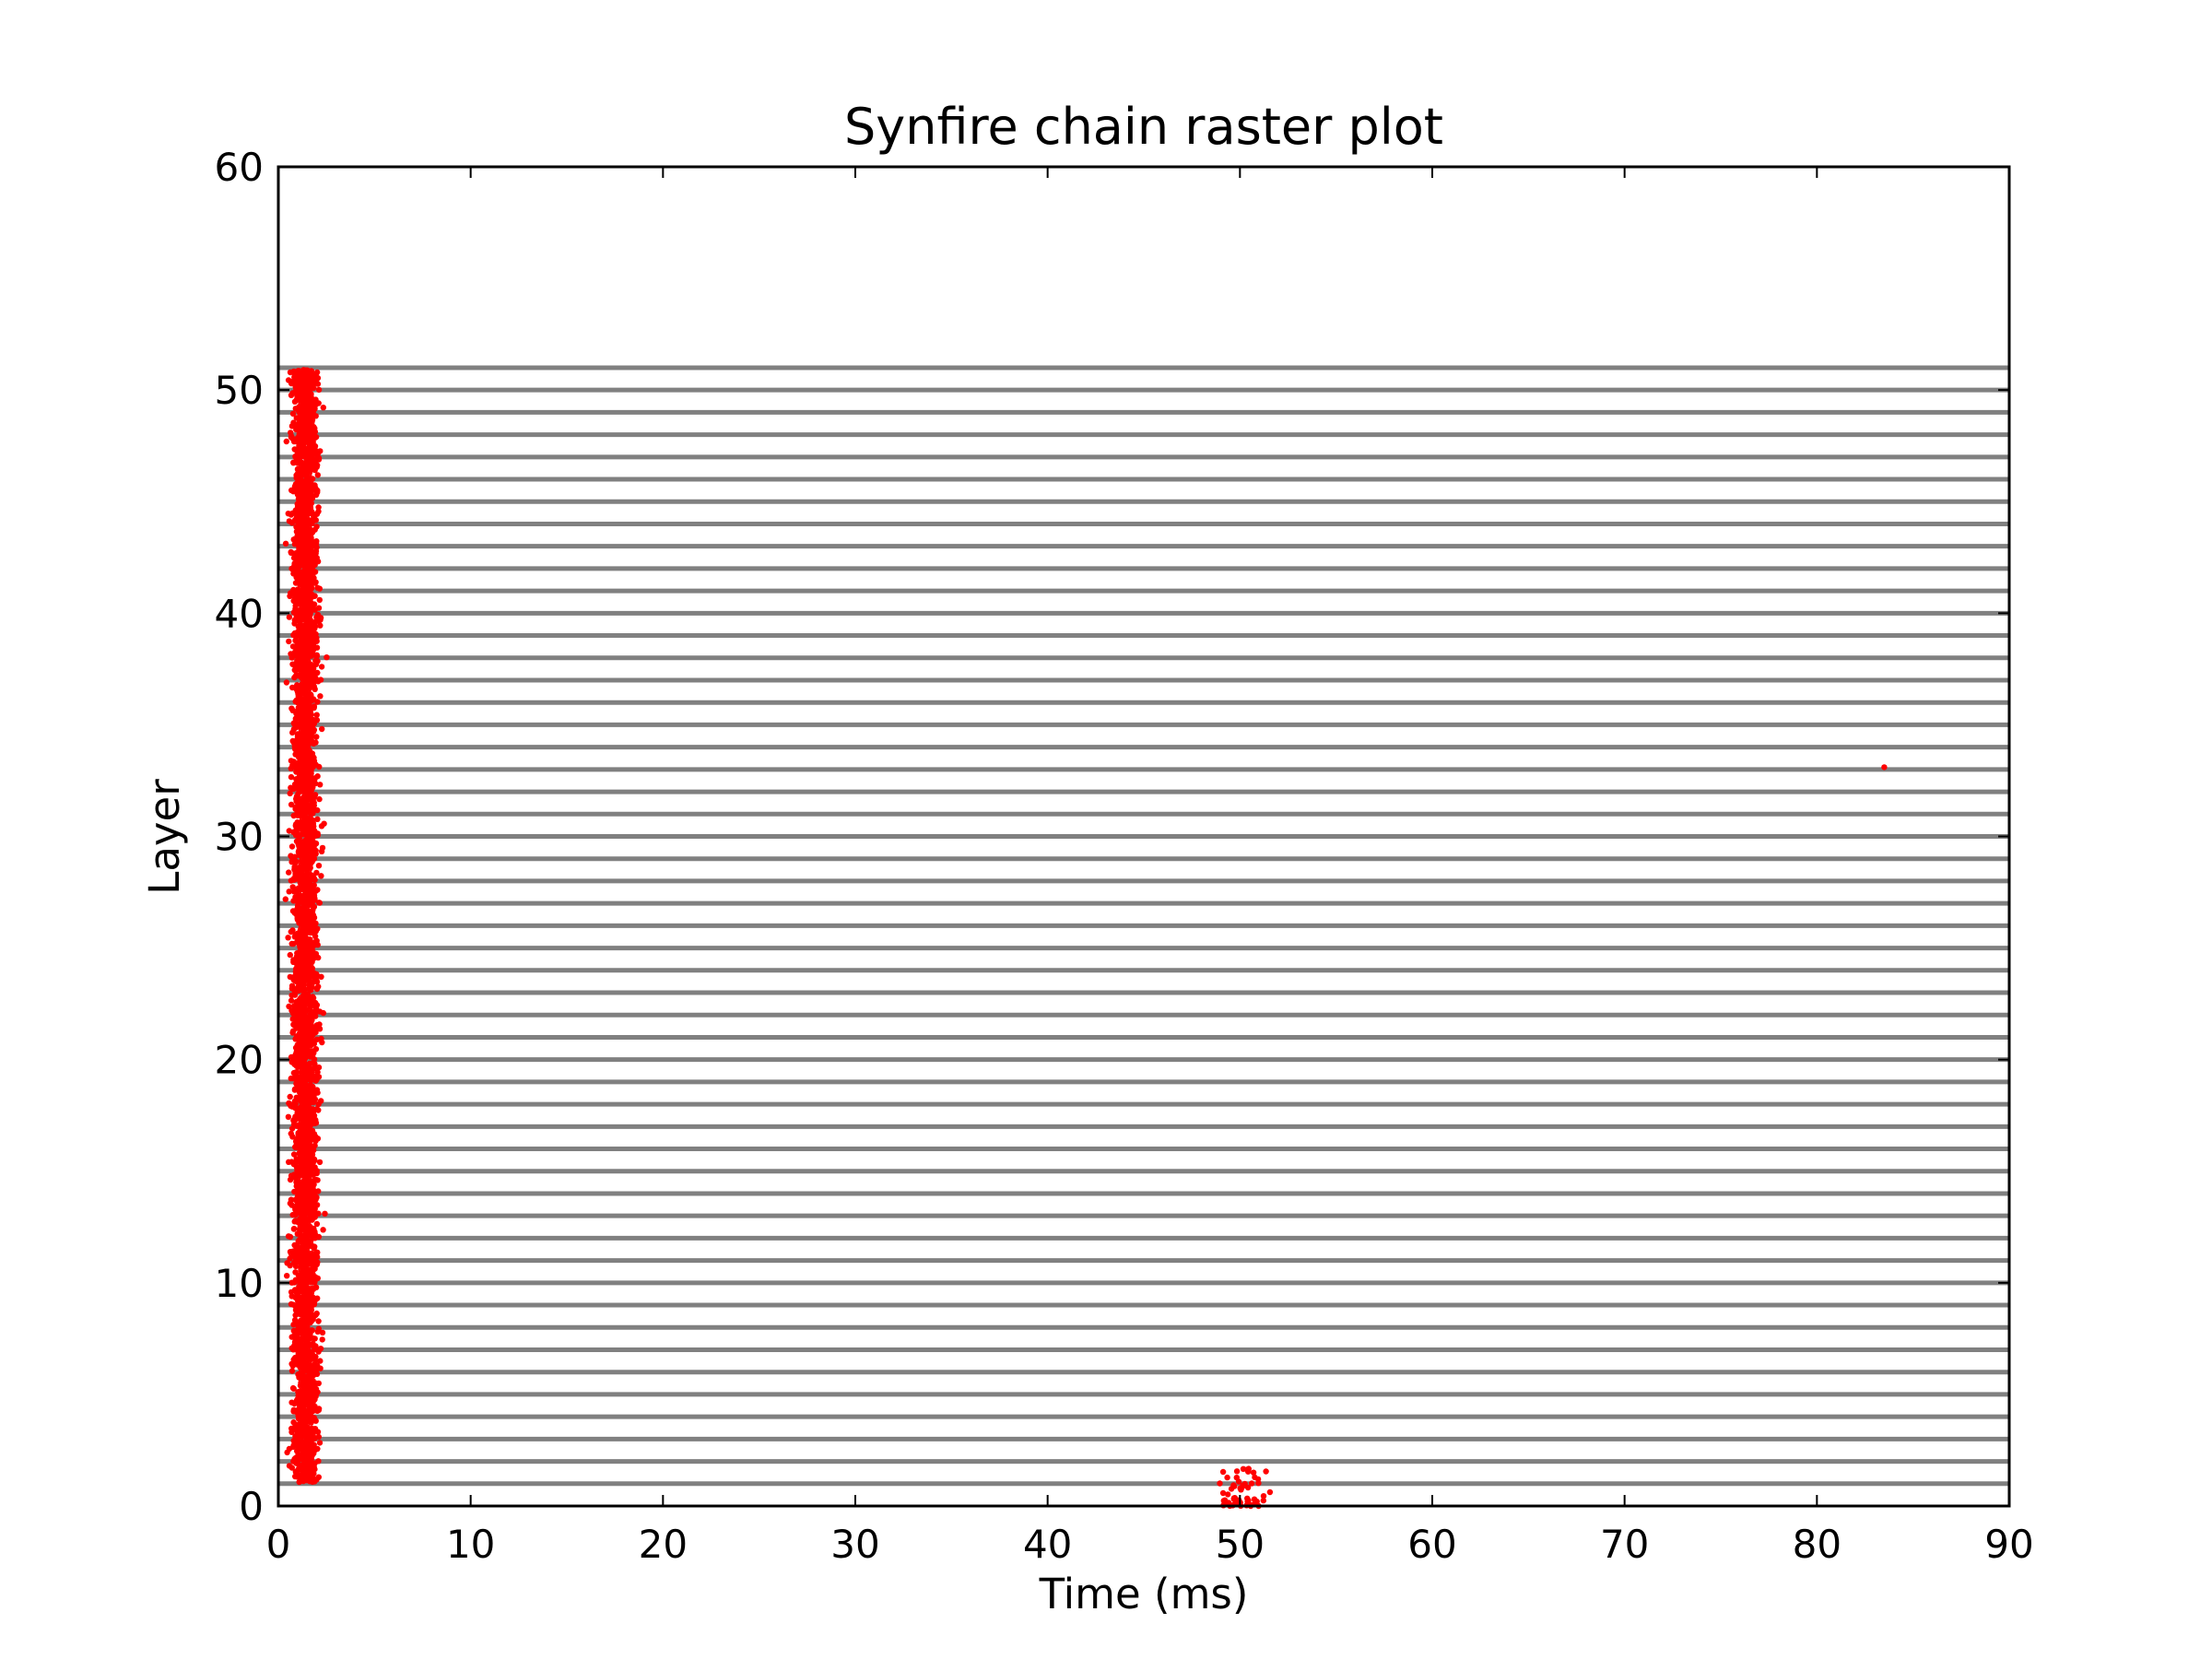 This screenshot has width=2212, height=1659. Describe the element at coordinates (251, 1506) in the screenshot. I see `y-tick-label: 0` at that location.